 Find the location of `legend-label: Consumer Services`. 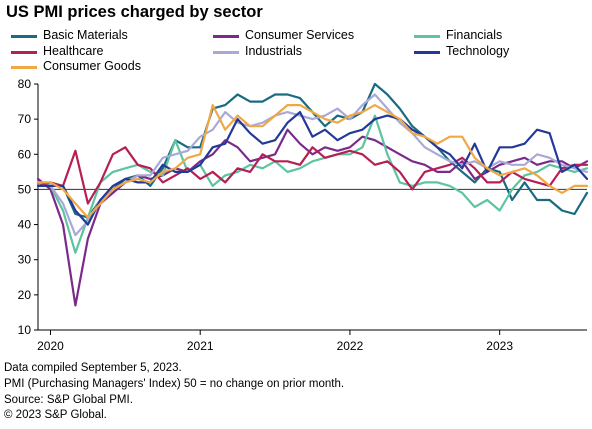

legend-label: Consumer Services is located at coordinates (300, 35).